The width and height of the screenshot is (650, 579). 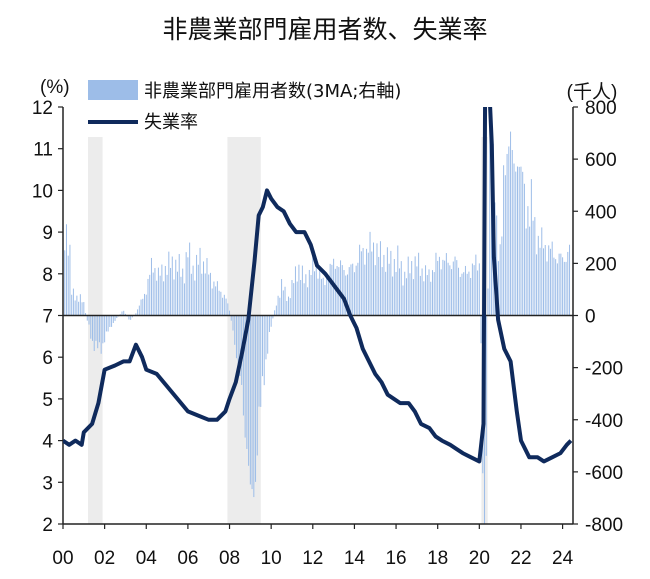 I want to click on left-tick-label: 10, so click(x=42, y=191).